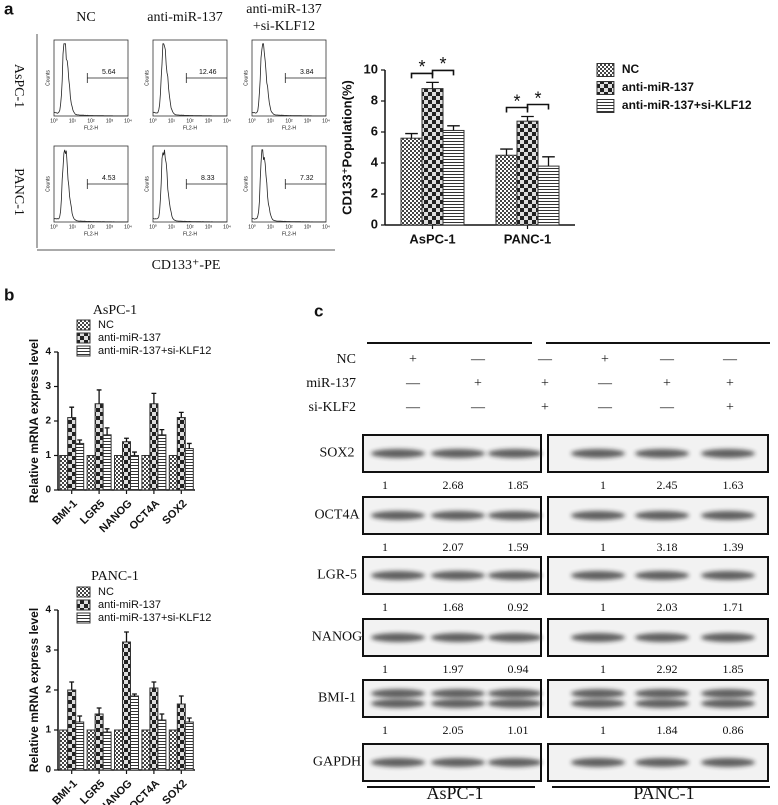 The height and width of the screenshot is (805, 778). Describe the element at coordinates (375, 161) in the screenshot. I see `y-tick-label: 4` at that location.